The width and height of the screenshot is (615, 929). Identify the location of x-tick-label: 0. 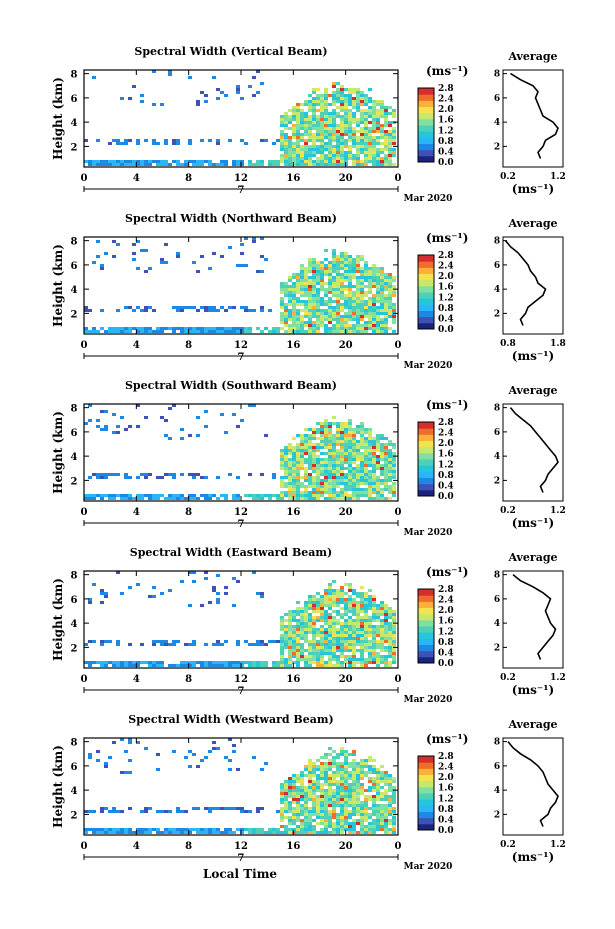
(398, 178).